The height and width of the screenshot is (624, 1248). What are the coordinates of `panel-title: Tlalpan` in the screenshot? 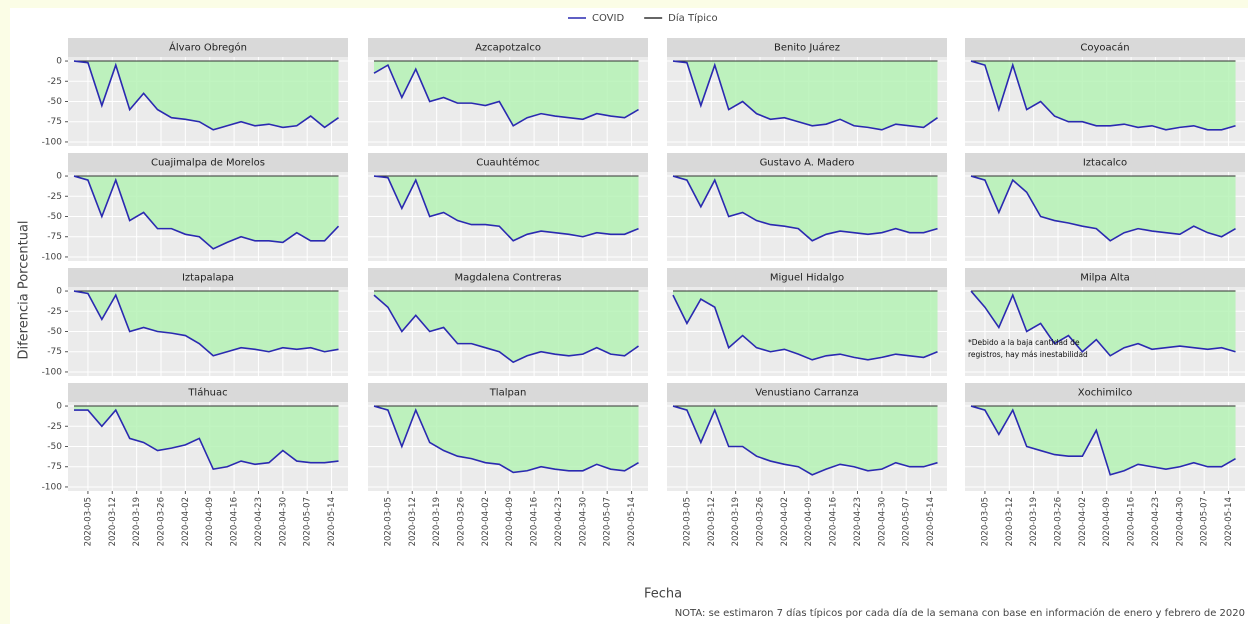 It's located at (508, 393).